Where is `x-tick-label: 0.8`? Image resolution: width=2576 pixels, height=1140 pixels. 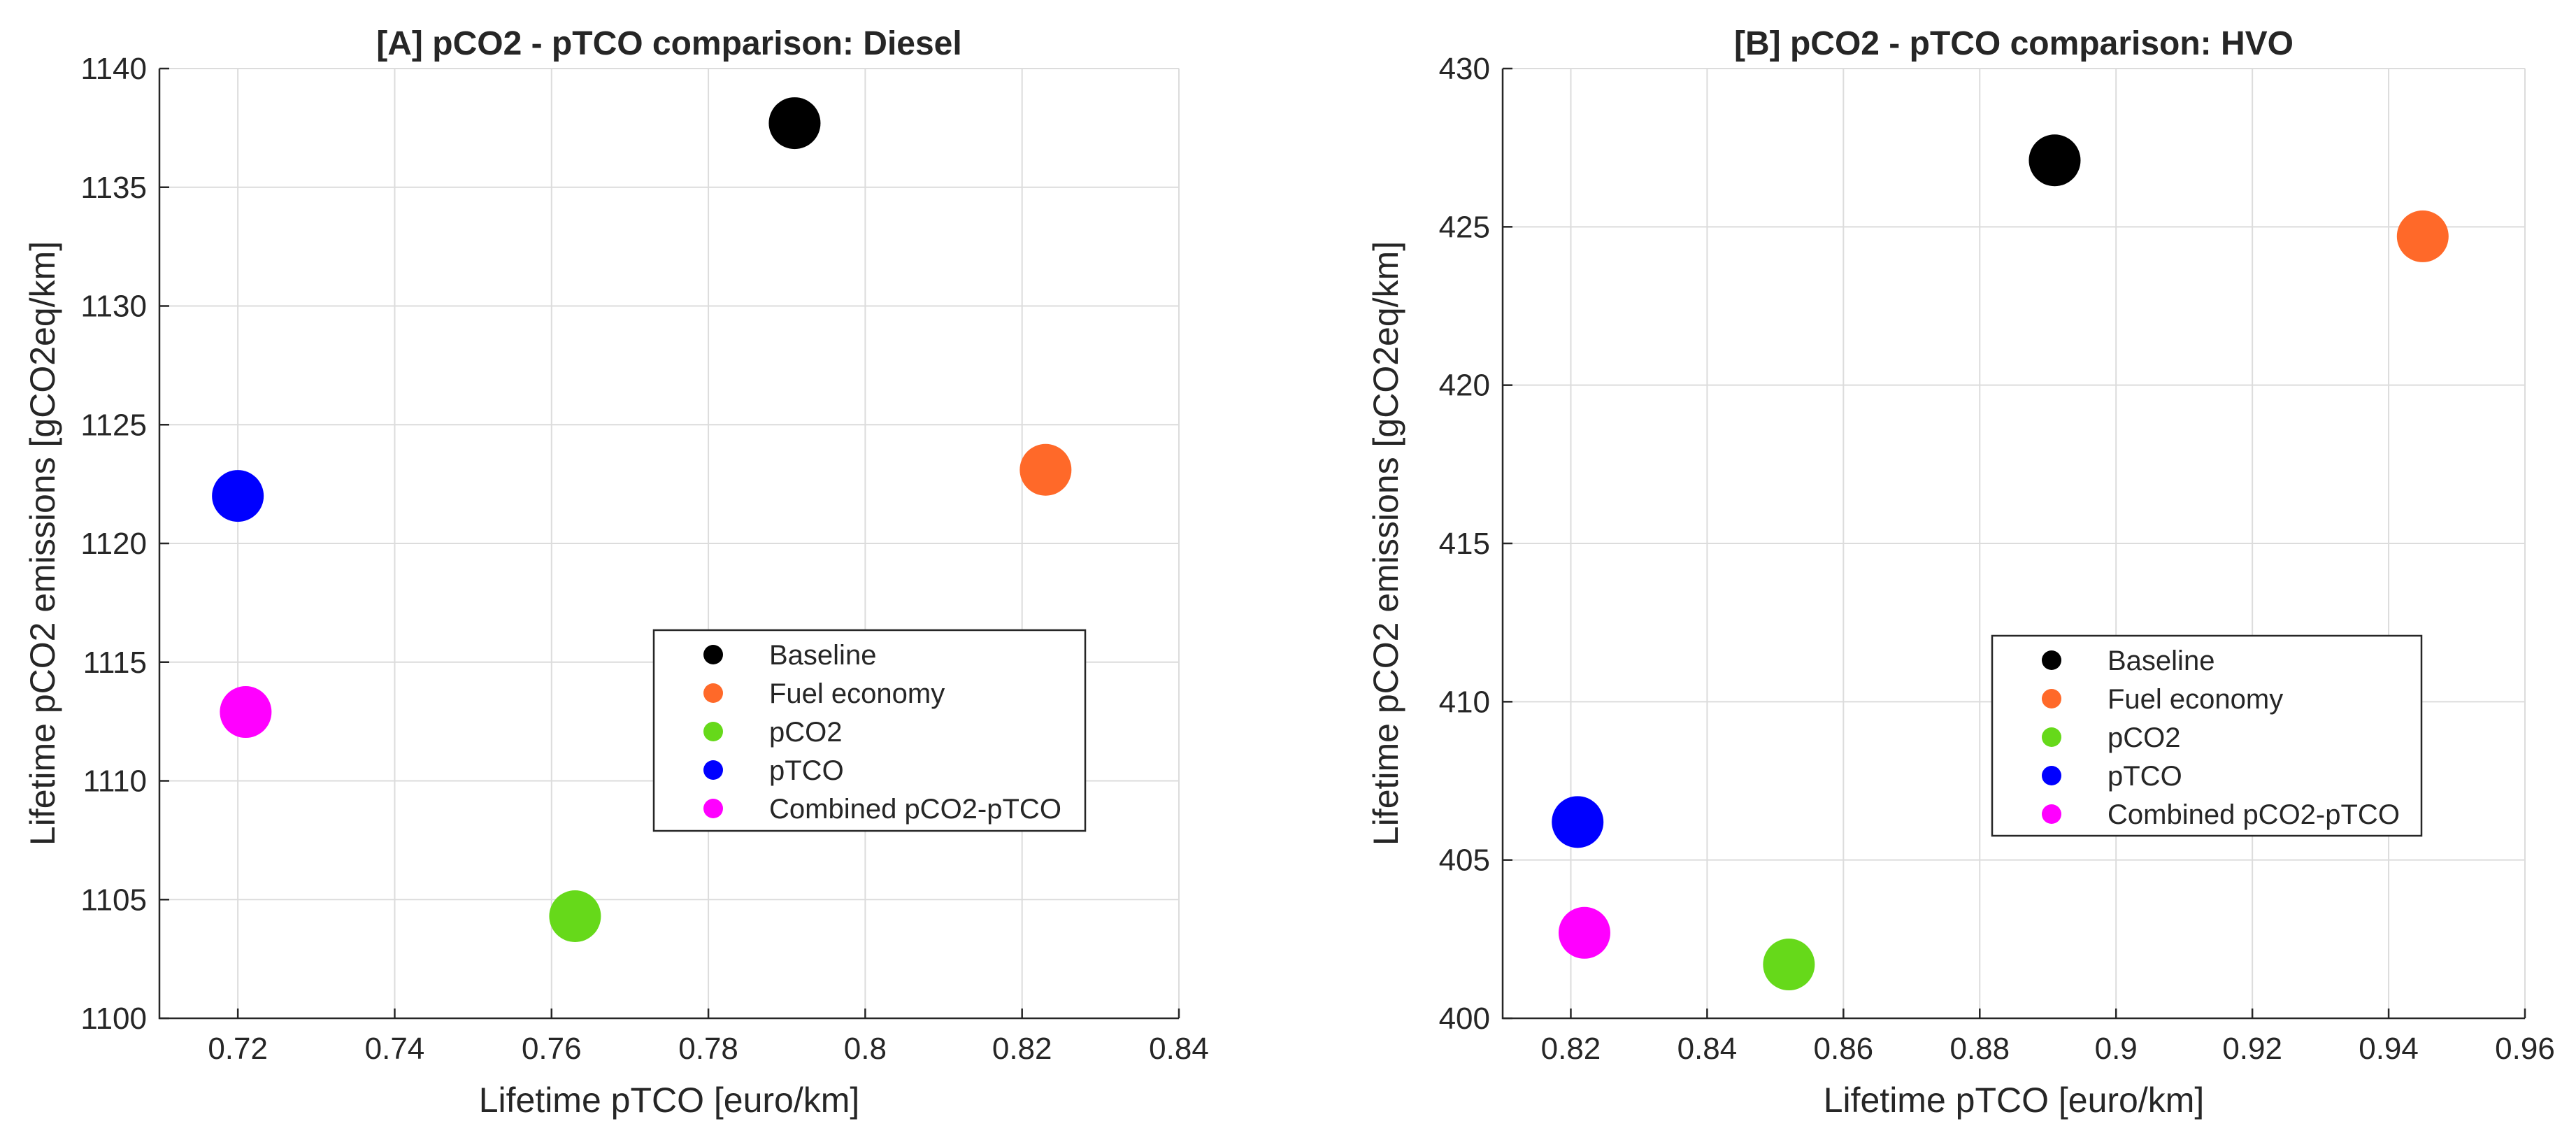 x-tick-label: 0.8 is located at coordinates (865, 1049).